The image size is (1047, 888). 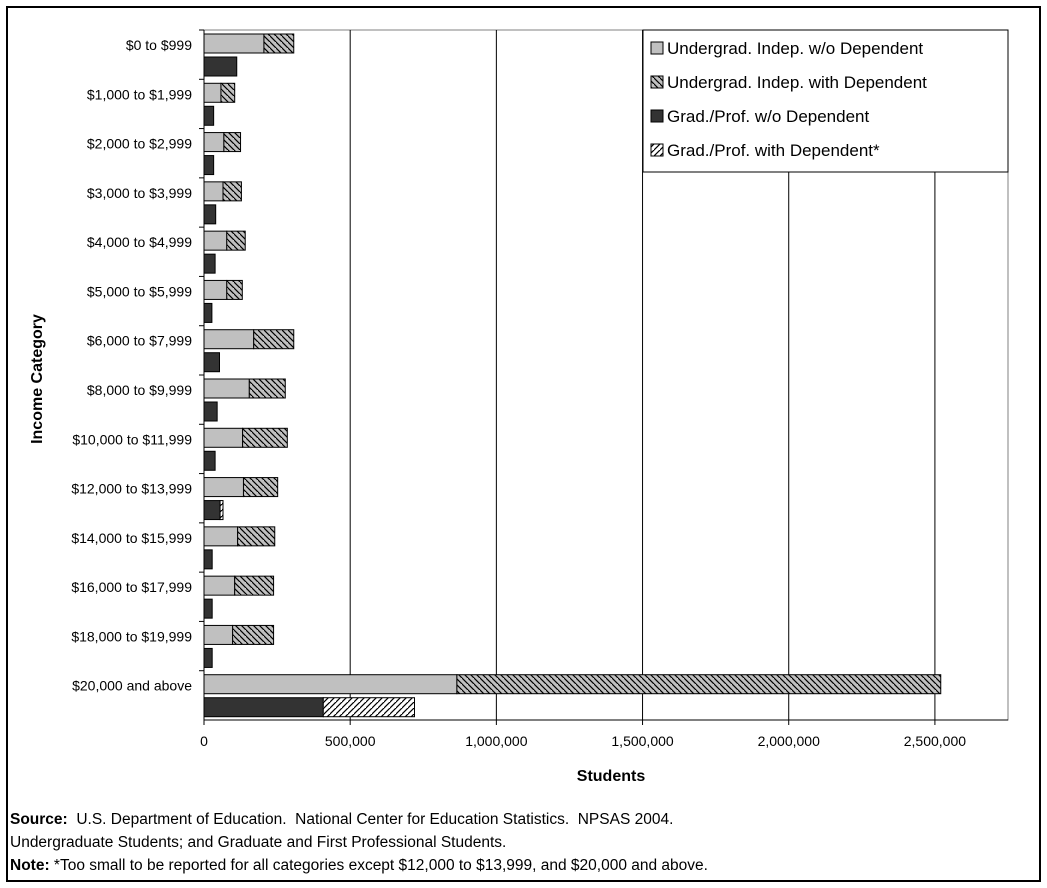 What do you see at coordinates (935, 741) in the screenshot?
I see `x-tick-label: 2,500,000` at bounding box center [935, 741].